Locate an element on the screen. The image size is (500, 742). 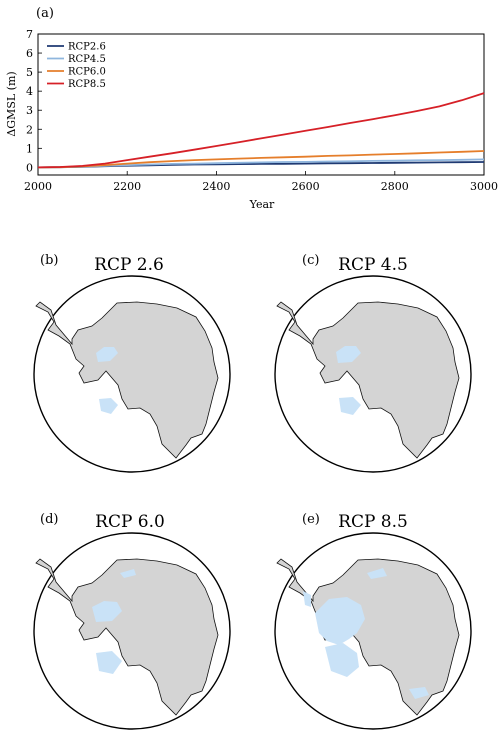
series-line-rcp60 is located at coordinates (261, 159).